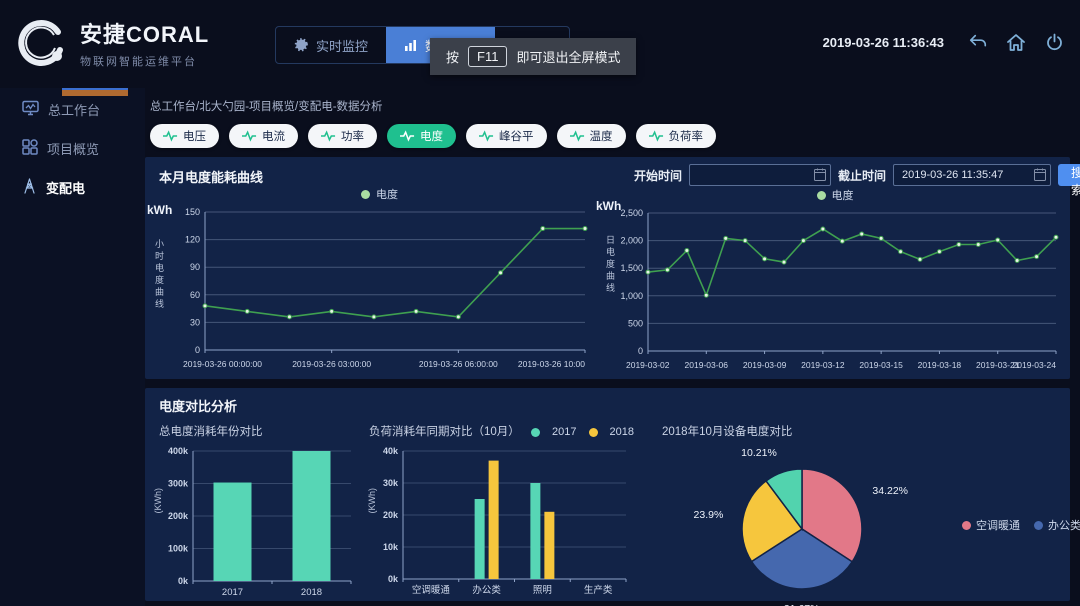  What do you see at coordinates (631, 268) in the screenshot?
I see `svg-text: 1,500` at bounding box center [631, 268].